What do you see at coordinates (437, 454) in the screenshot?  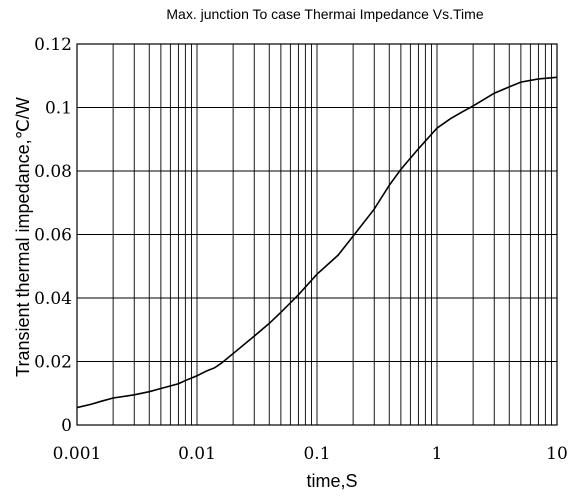 I see `x-tick-label: 1` at bounding box center [437, 454].